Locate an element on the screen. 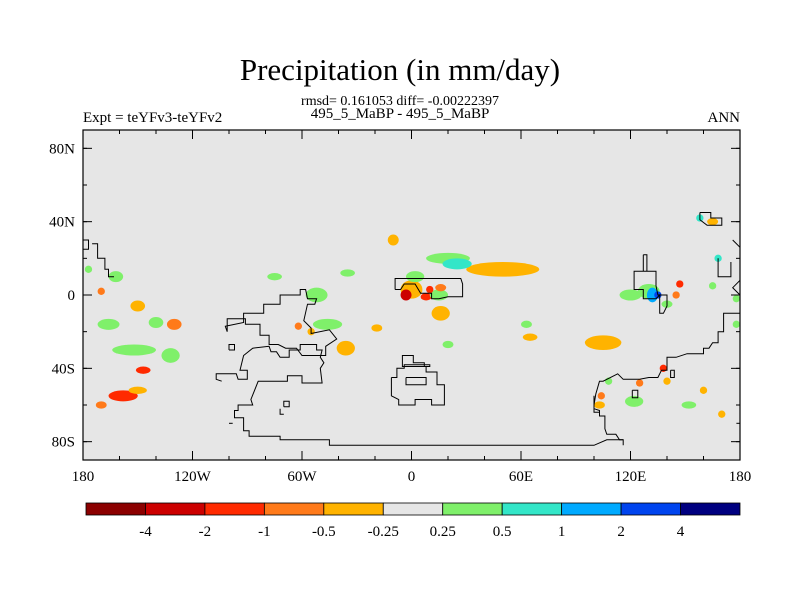 Image resolution: width=800 pixels, height=600 pixels. colorbar-label: -4 is located at coordinates (145, 532).